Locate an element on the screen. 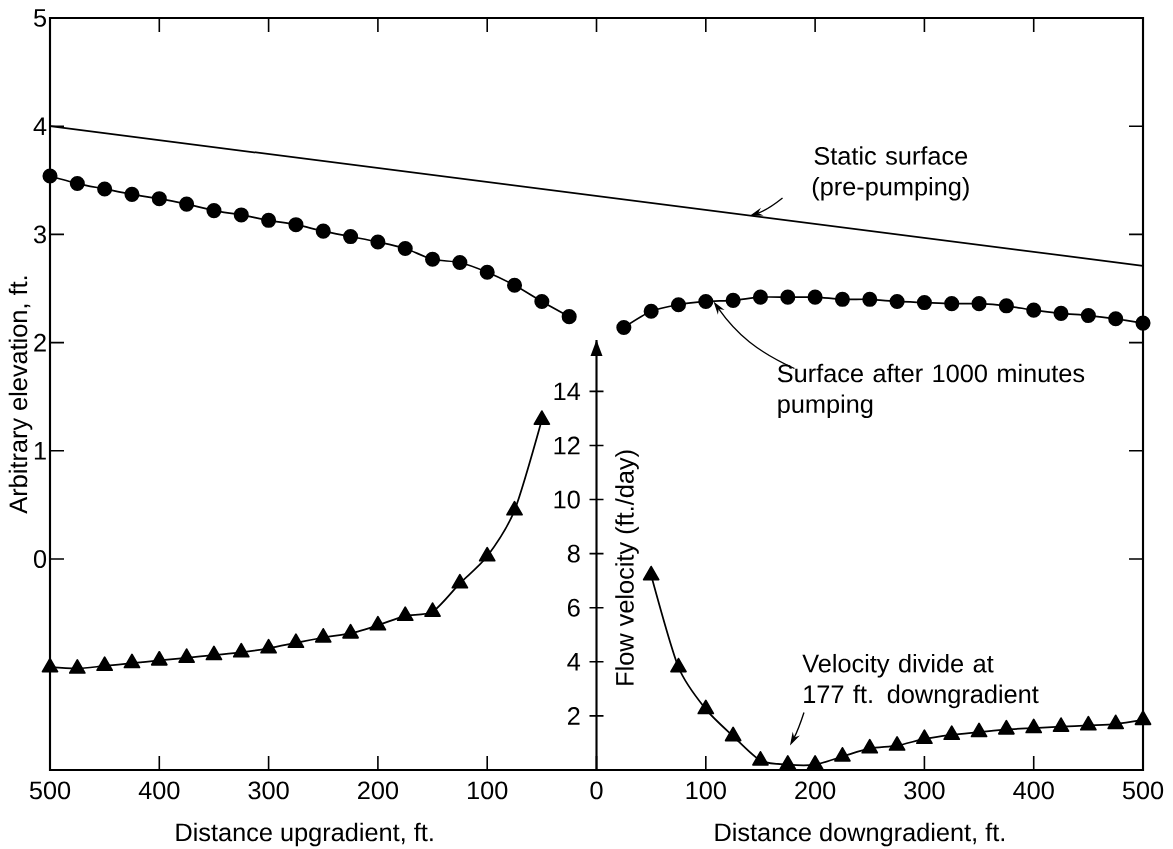  text: Distance downgradient, ft. is located at coordinates (859, 834).